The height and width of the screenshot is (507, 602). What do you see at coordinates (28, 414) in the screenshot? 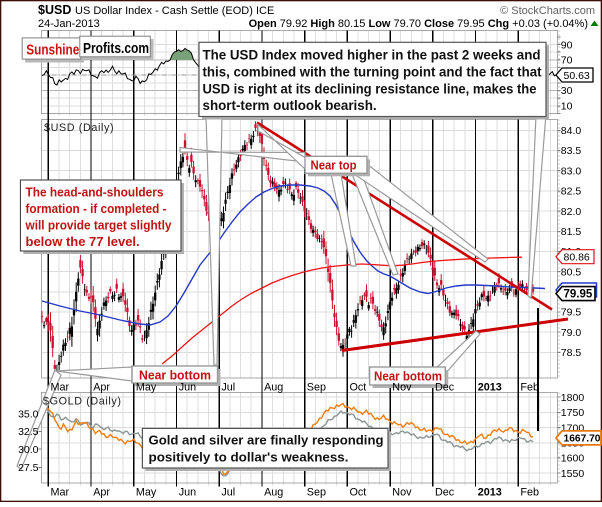
I see `svg-text: 35.0` at bounding box center [28, 414].